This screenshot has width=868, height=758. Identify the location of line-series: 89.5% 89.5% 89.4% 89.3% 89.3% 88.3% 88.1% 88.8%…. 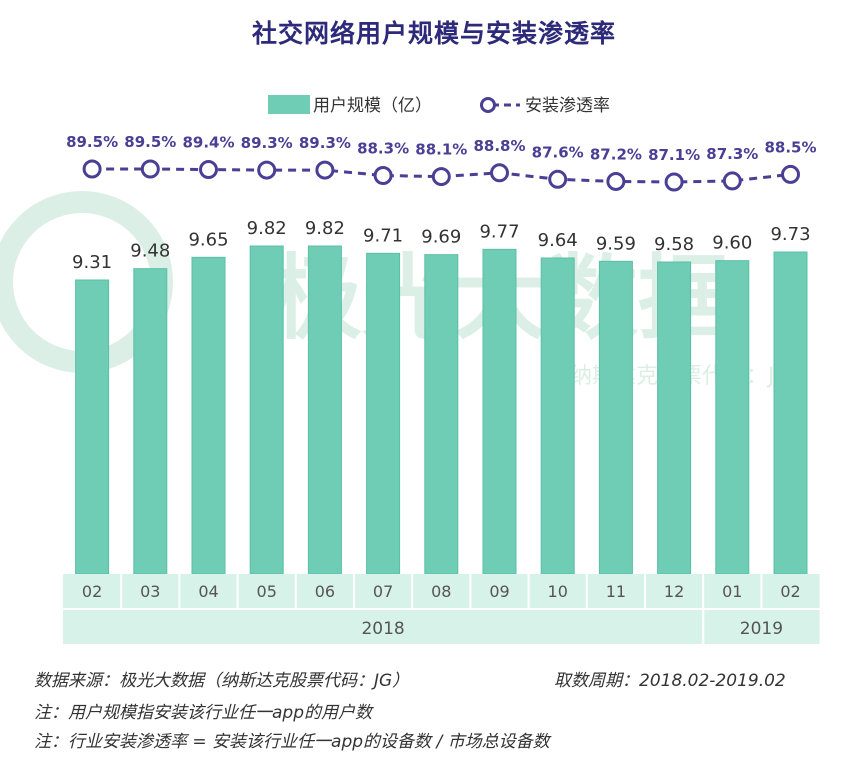
(441, 162).